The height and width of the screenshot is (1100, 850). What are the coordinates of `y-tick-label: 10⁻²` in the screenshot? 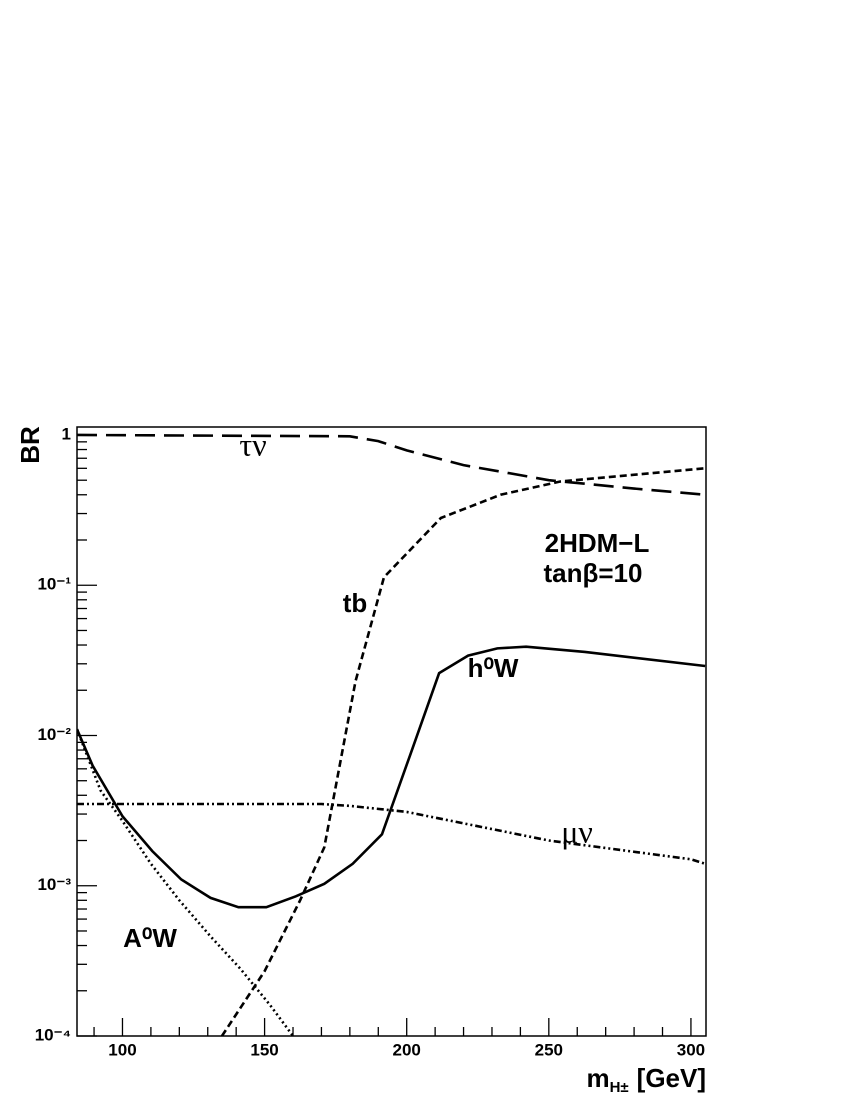 It's located at (54, 734).